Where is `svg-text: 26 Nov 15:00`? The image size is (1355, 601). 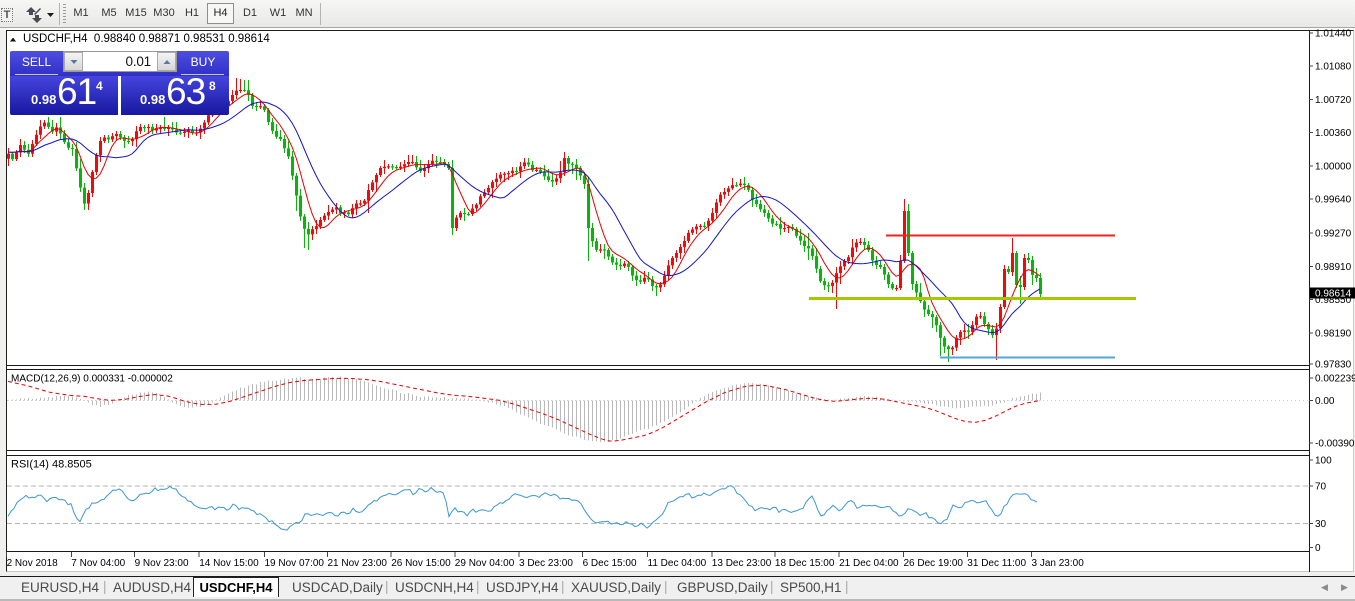
svg-text: 26 Nov 15:00 is located at coordinates (421, 563).